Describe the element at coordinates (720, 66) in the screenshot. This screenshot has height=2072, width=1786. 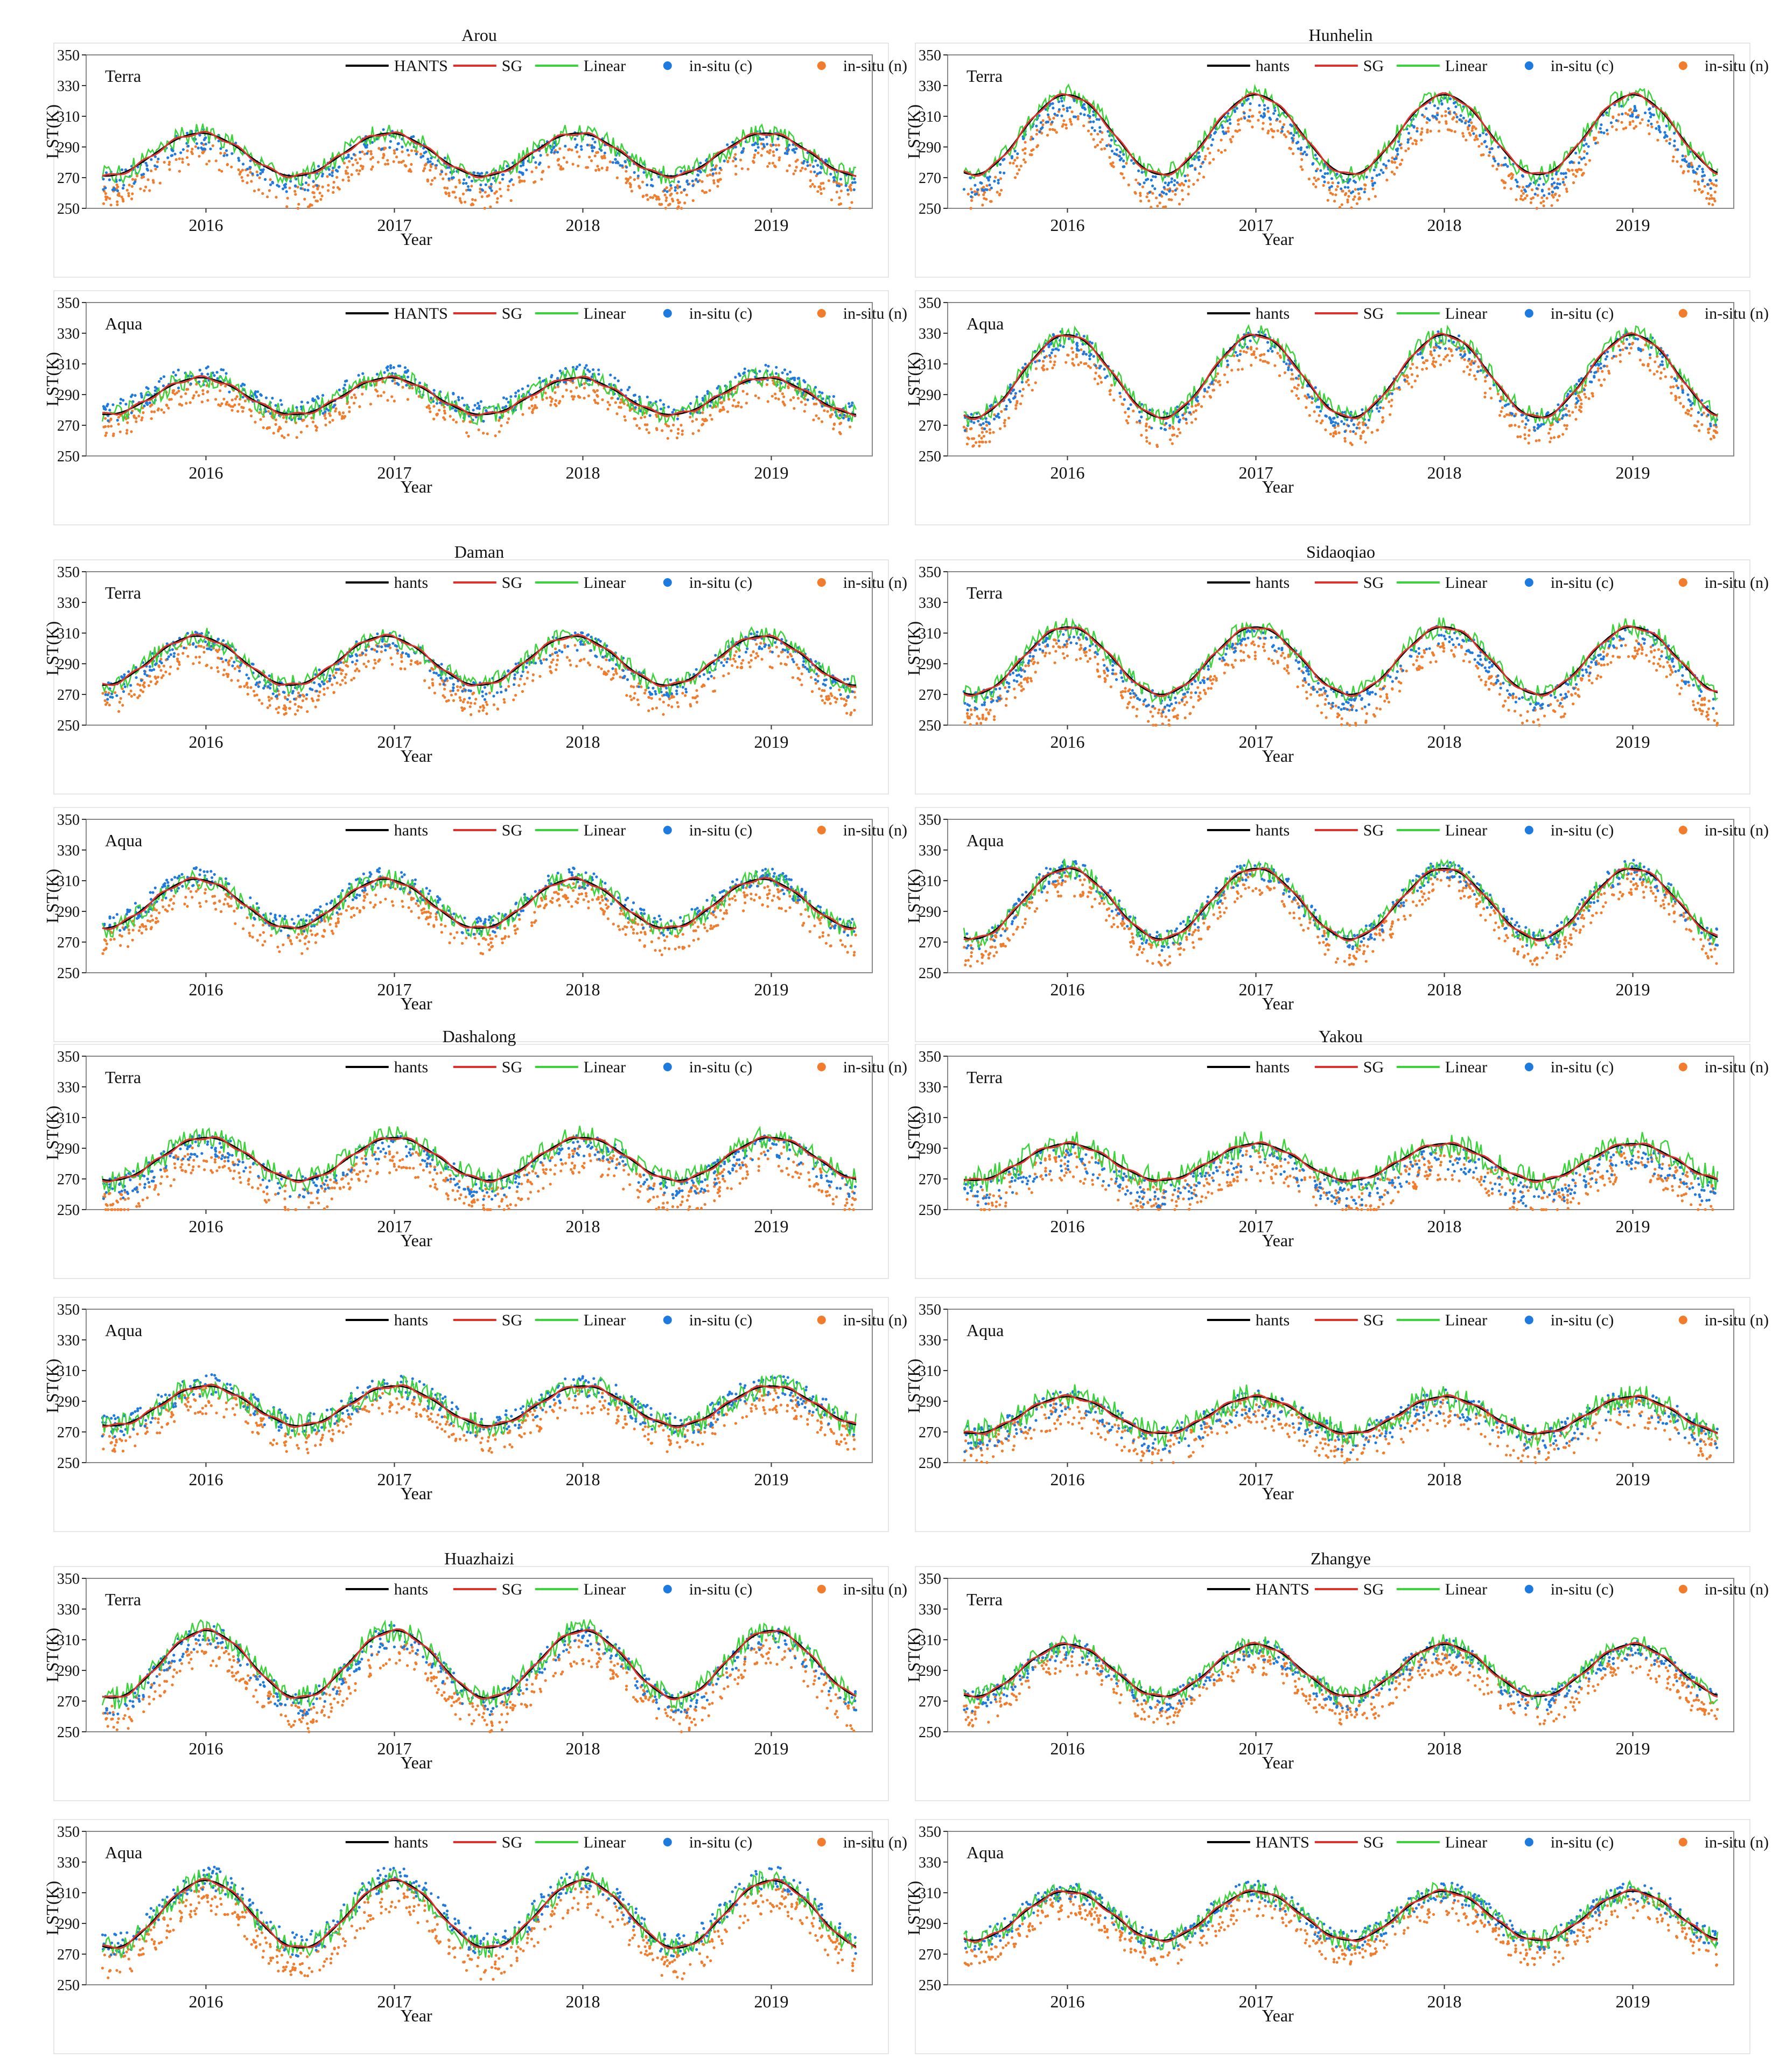
I see `legend-label-3: in-situ (c)` at that location.